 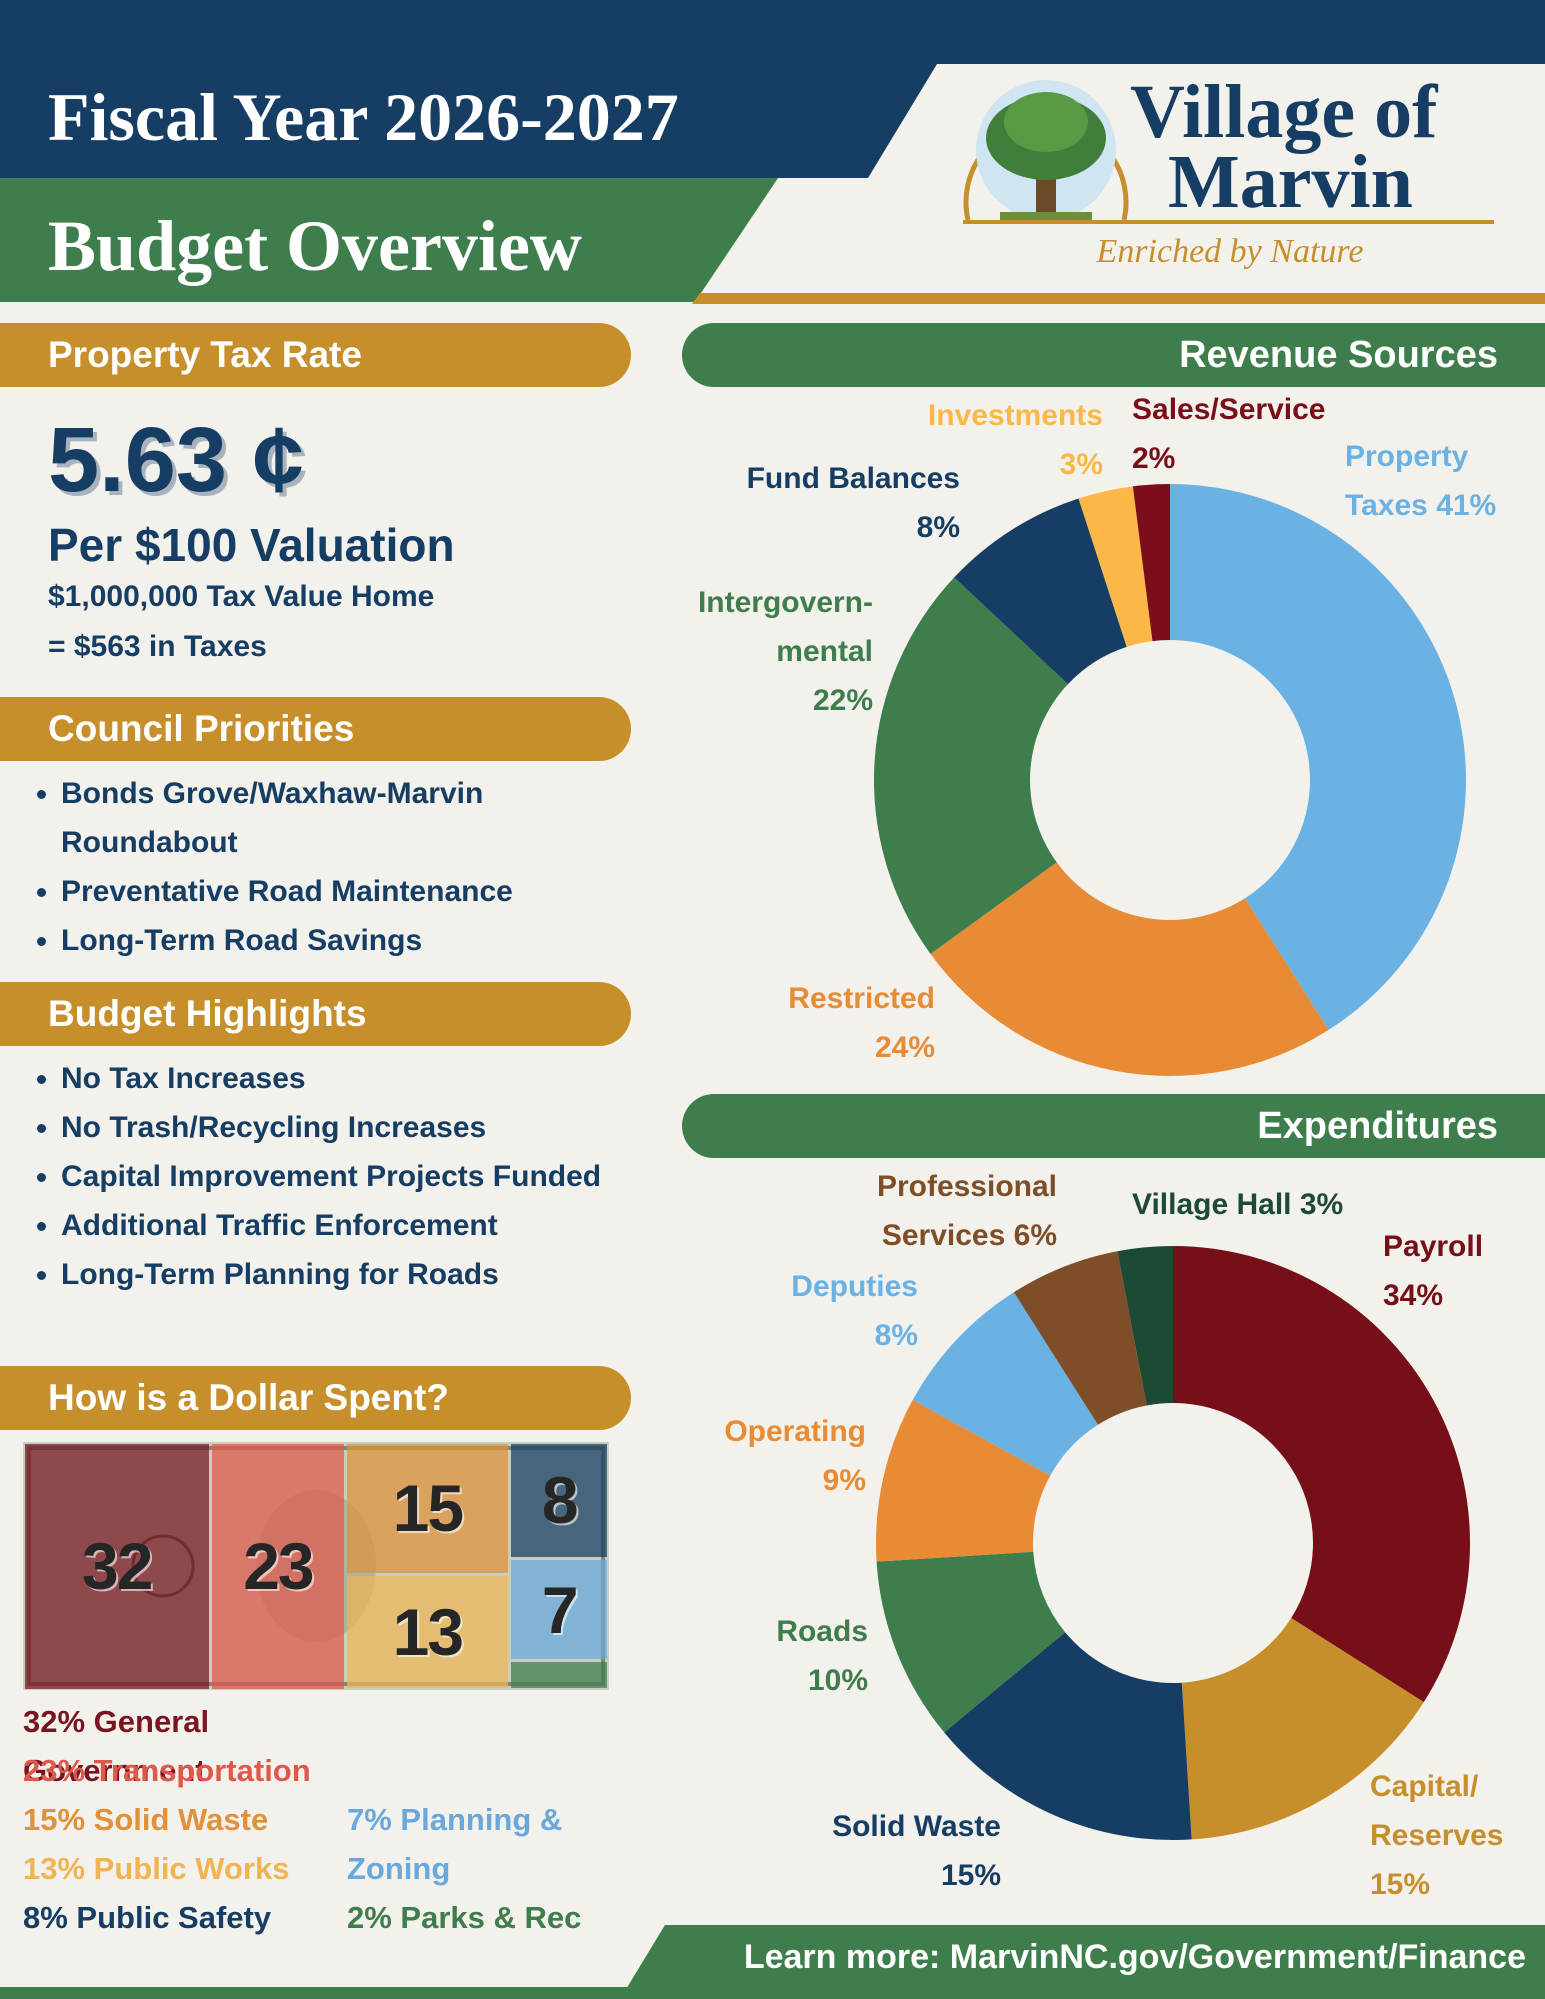 I want to click on dollar-graphic: 32 23 15 13 8 7, so click(x=316, y=1566).